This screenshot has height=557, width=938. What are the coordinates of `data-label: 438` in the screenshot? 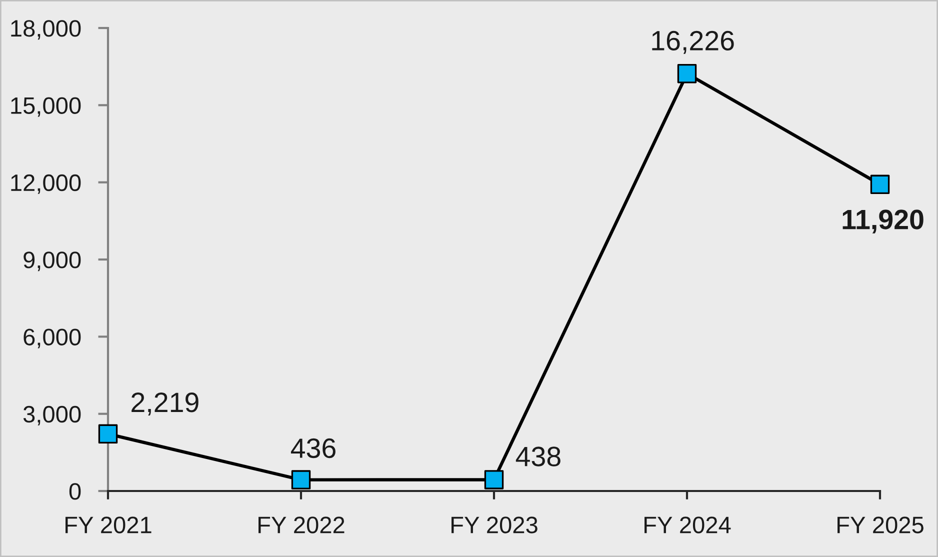 It's located at (538, 456).